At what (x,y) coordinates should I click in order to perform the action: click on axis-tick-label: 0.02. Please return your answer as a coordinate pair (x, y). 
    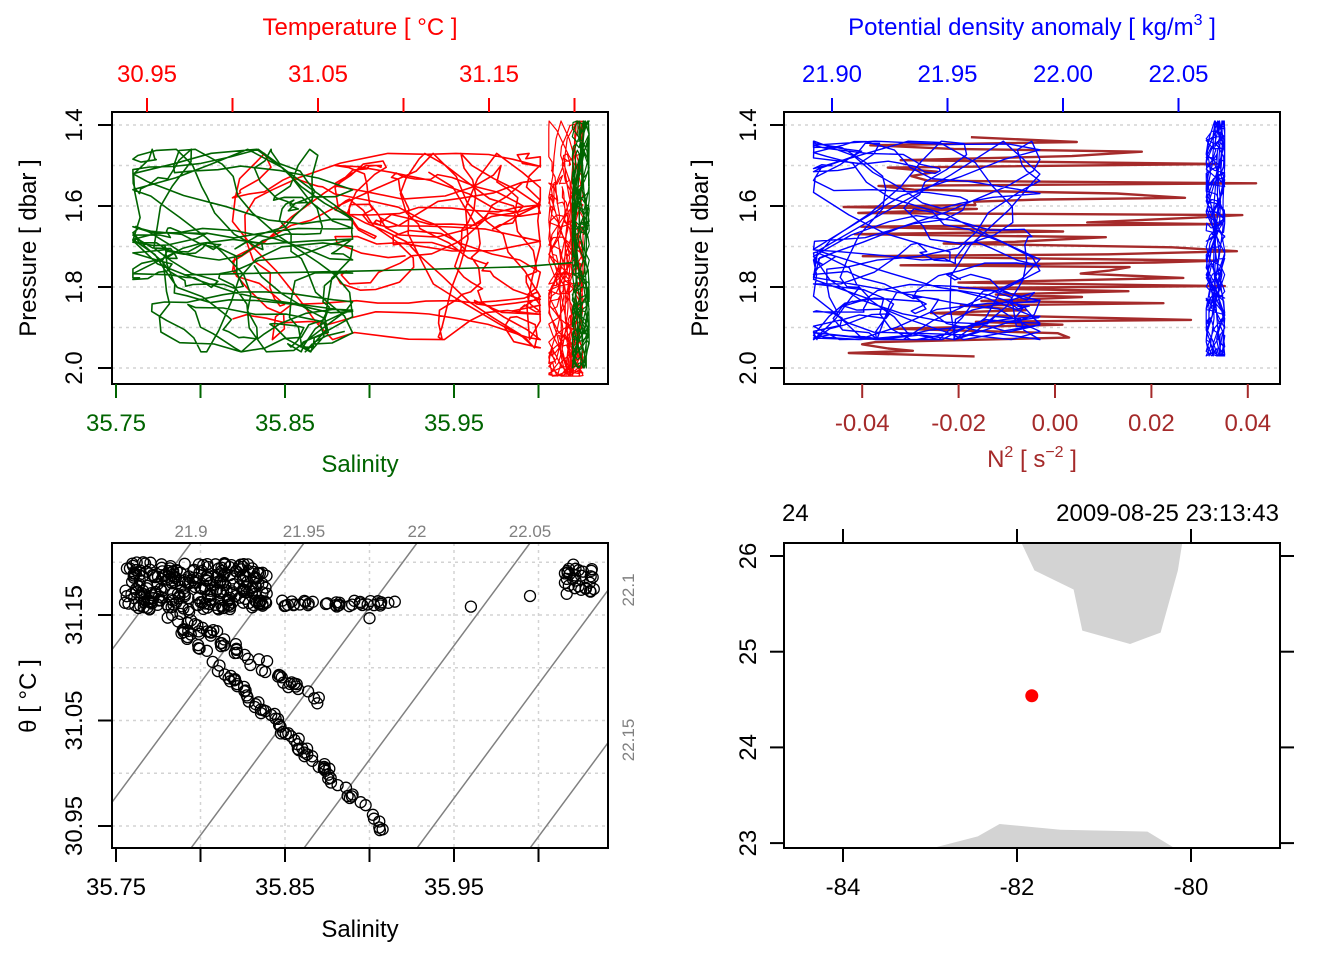
    Looking at the image, I should click on (1151, 423).